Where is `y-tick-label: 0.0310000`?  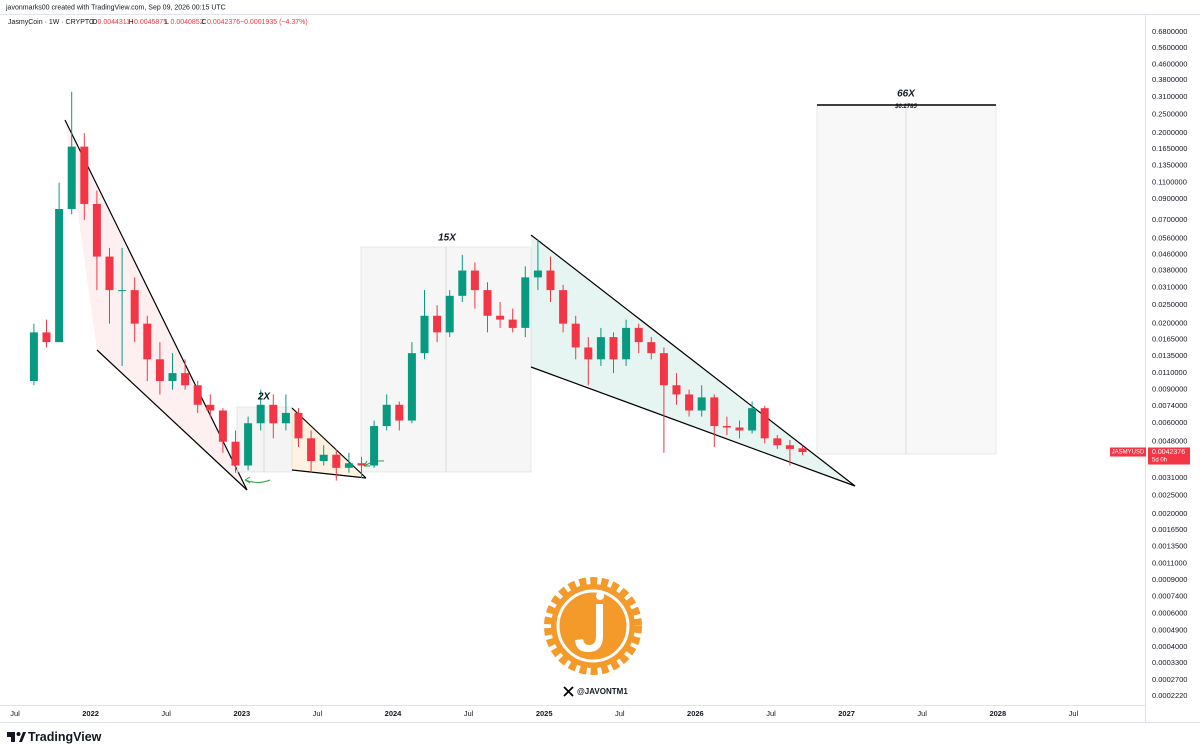
y-tick-label: 0.0310000 is located at coordinates (1169, 286).